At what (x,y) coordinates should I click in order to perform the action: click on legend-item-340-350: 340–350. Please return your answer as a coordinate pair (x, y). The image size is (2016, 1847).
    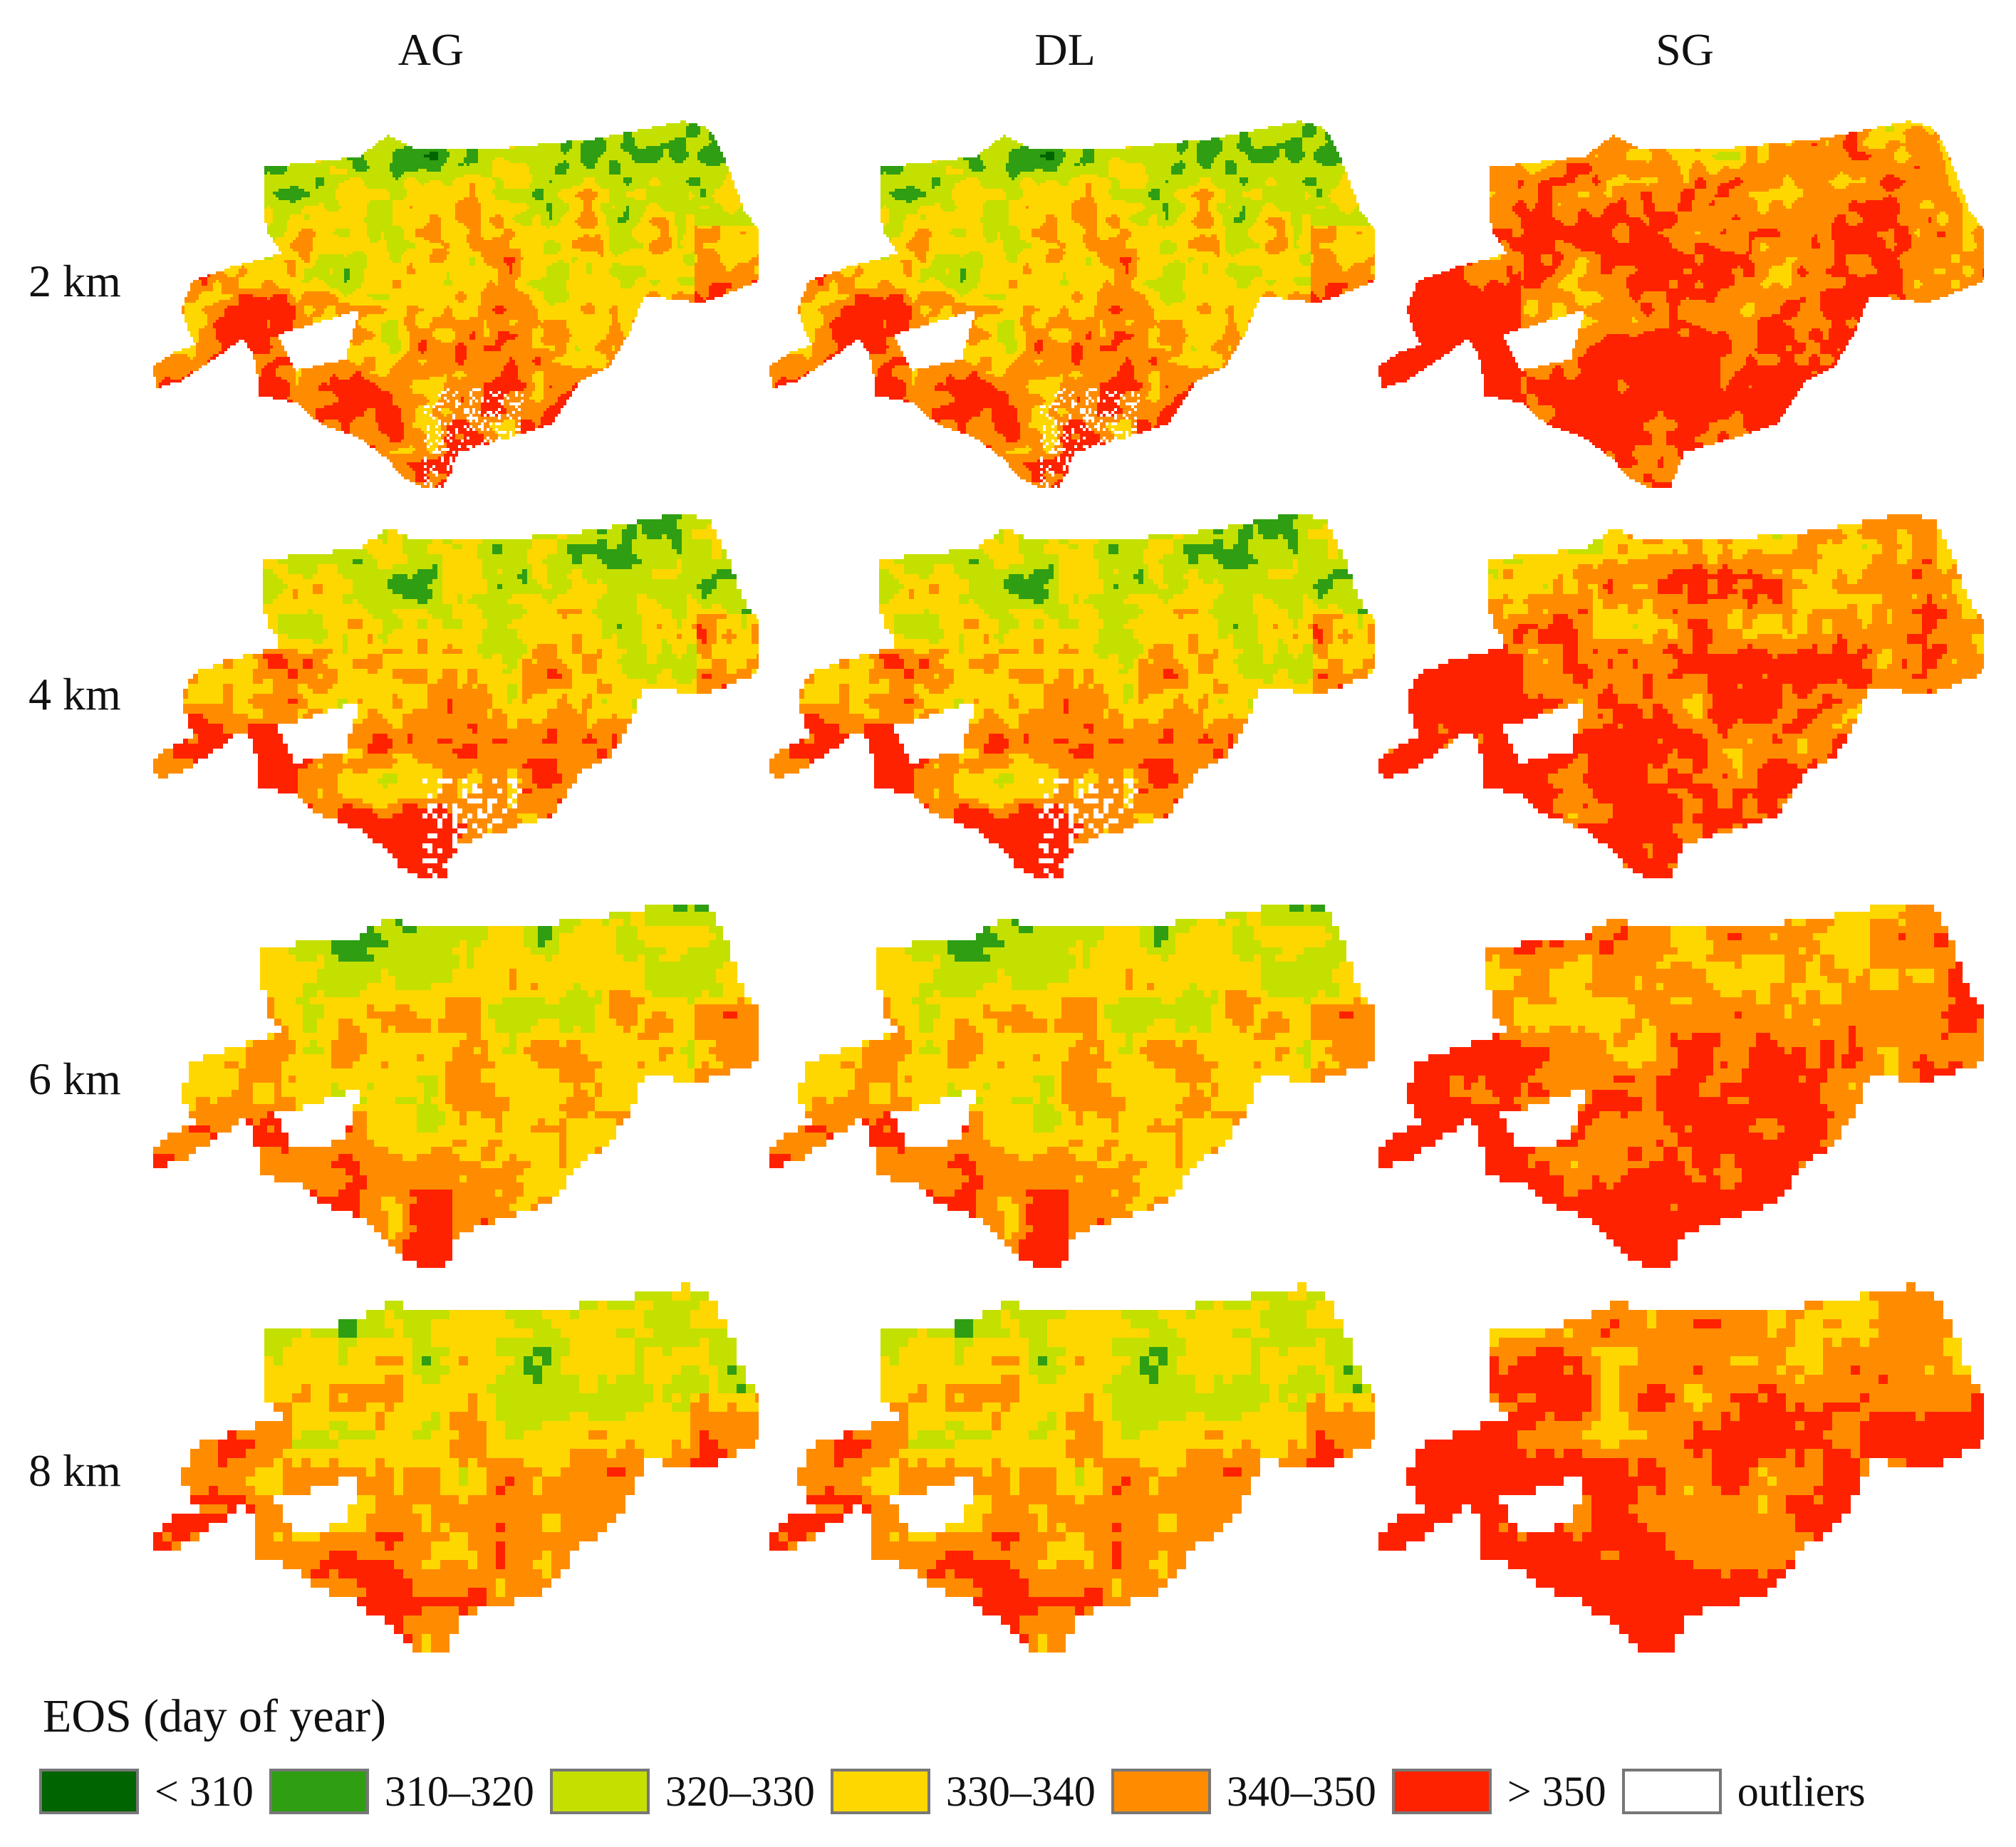
    Looking at the image, I should click on (1243, 1791).